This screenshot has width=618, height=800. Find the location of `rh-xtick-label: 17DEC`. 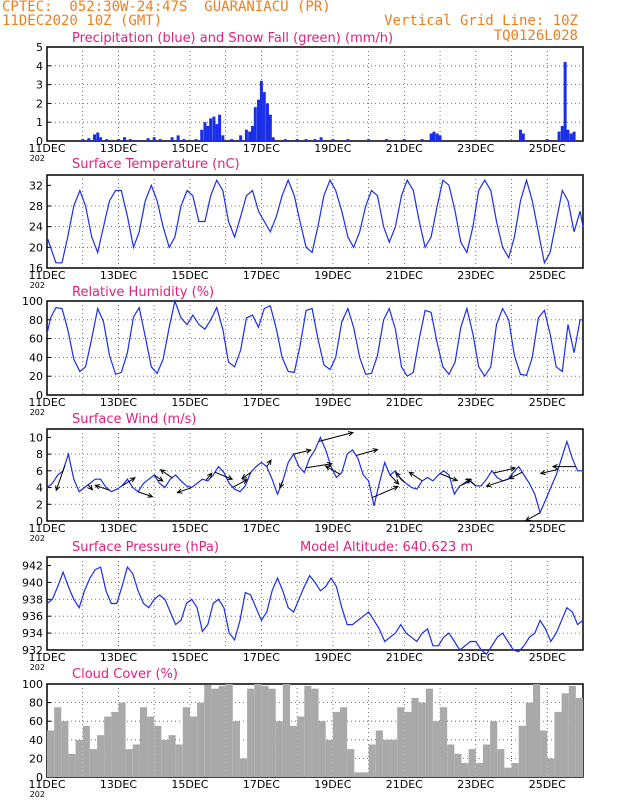

rh-xtick-label: 17DEC is located at coordinates (261, 402).